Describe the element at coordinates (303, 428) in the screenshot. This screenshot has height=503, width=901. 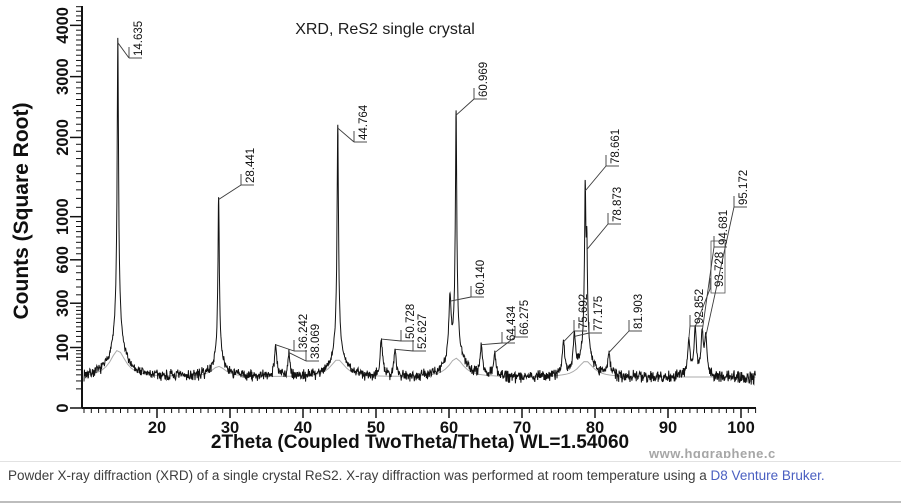
I see `x-tick-label: 40` at that location.